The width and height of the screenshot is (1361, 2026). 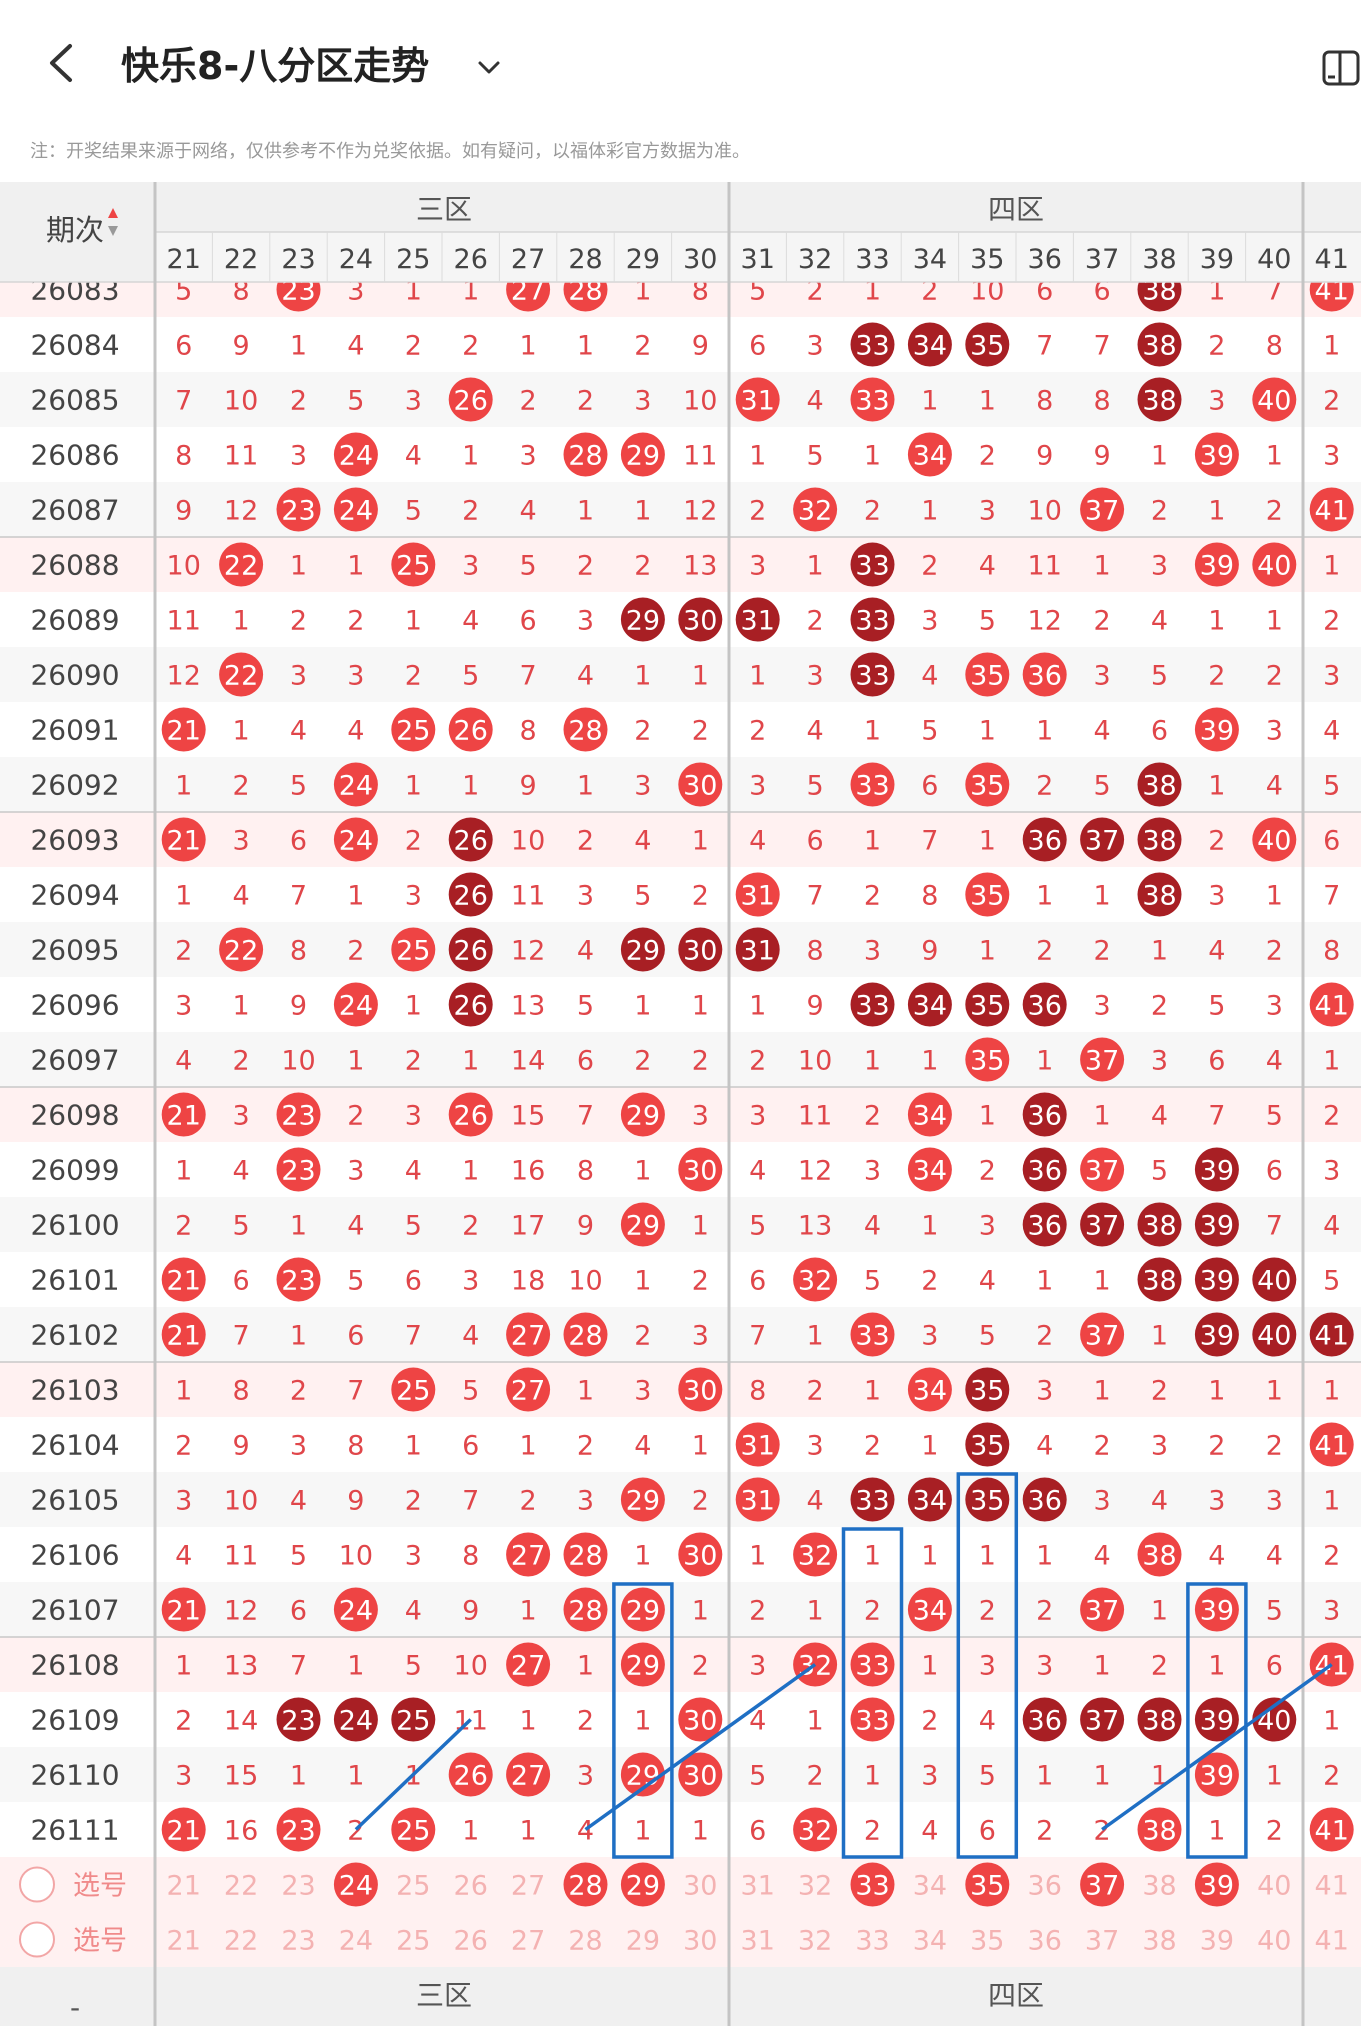 I want to click on device-icon, so click(x=1341, y=68).